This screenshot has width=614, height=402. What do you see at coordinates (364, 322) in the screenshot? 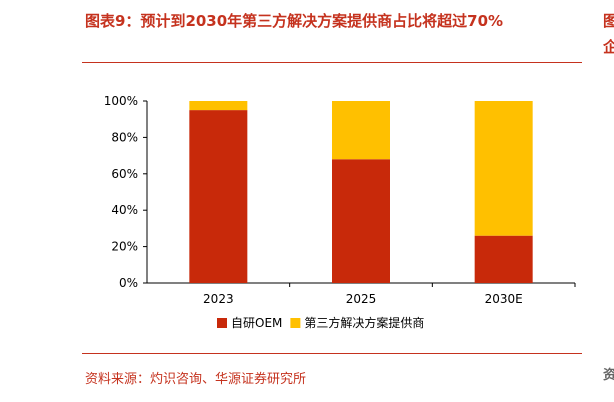
I see `legend-label: 第三方解决方案提供商` at bounding box center [364, 322].